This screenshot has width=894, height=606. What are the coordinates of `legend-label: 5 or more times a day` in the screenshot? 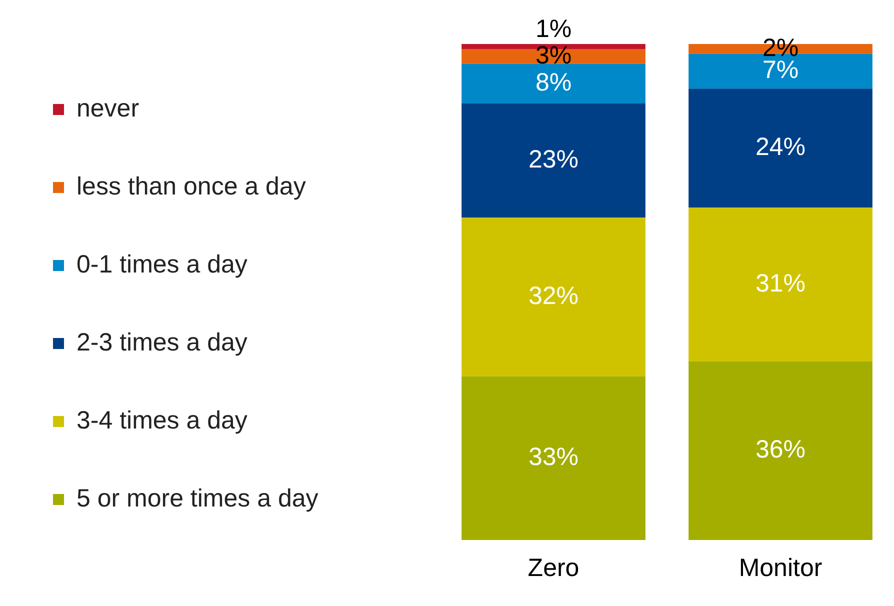 It's located at (197, 498).